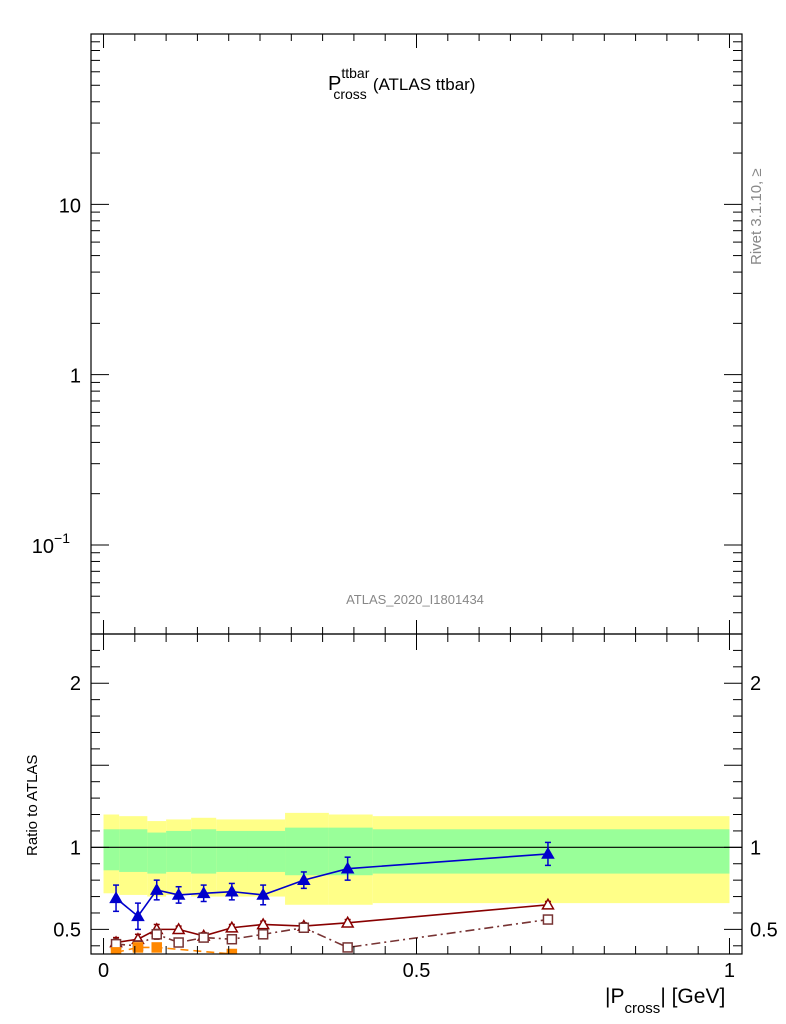  Describe the element at coordinates (415, 599) in the screenshot. I see `analysis-label: ATLAS_2020_I1801434` at that location.